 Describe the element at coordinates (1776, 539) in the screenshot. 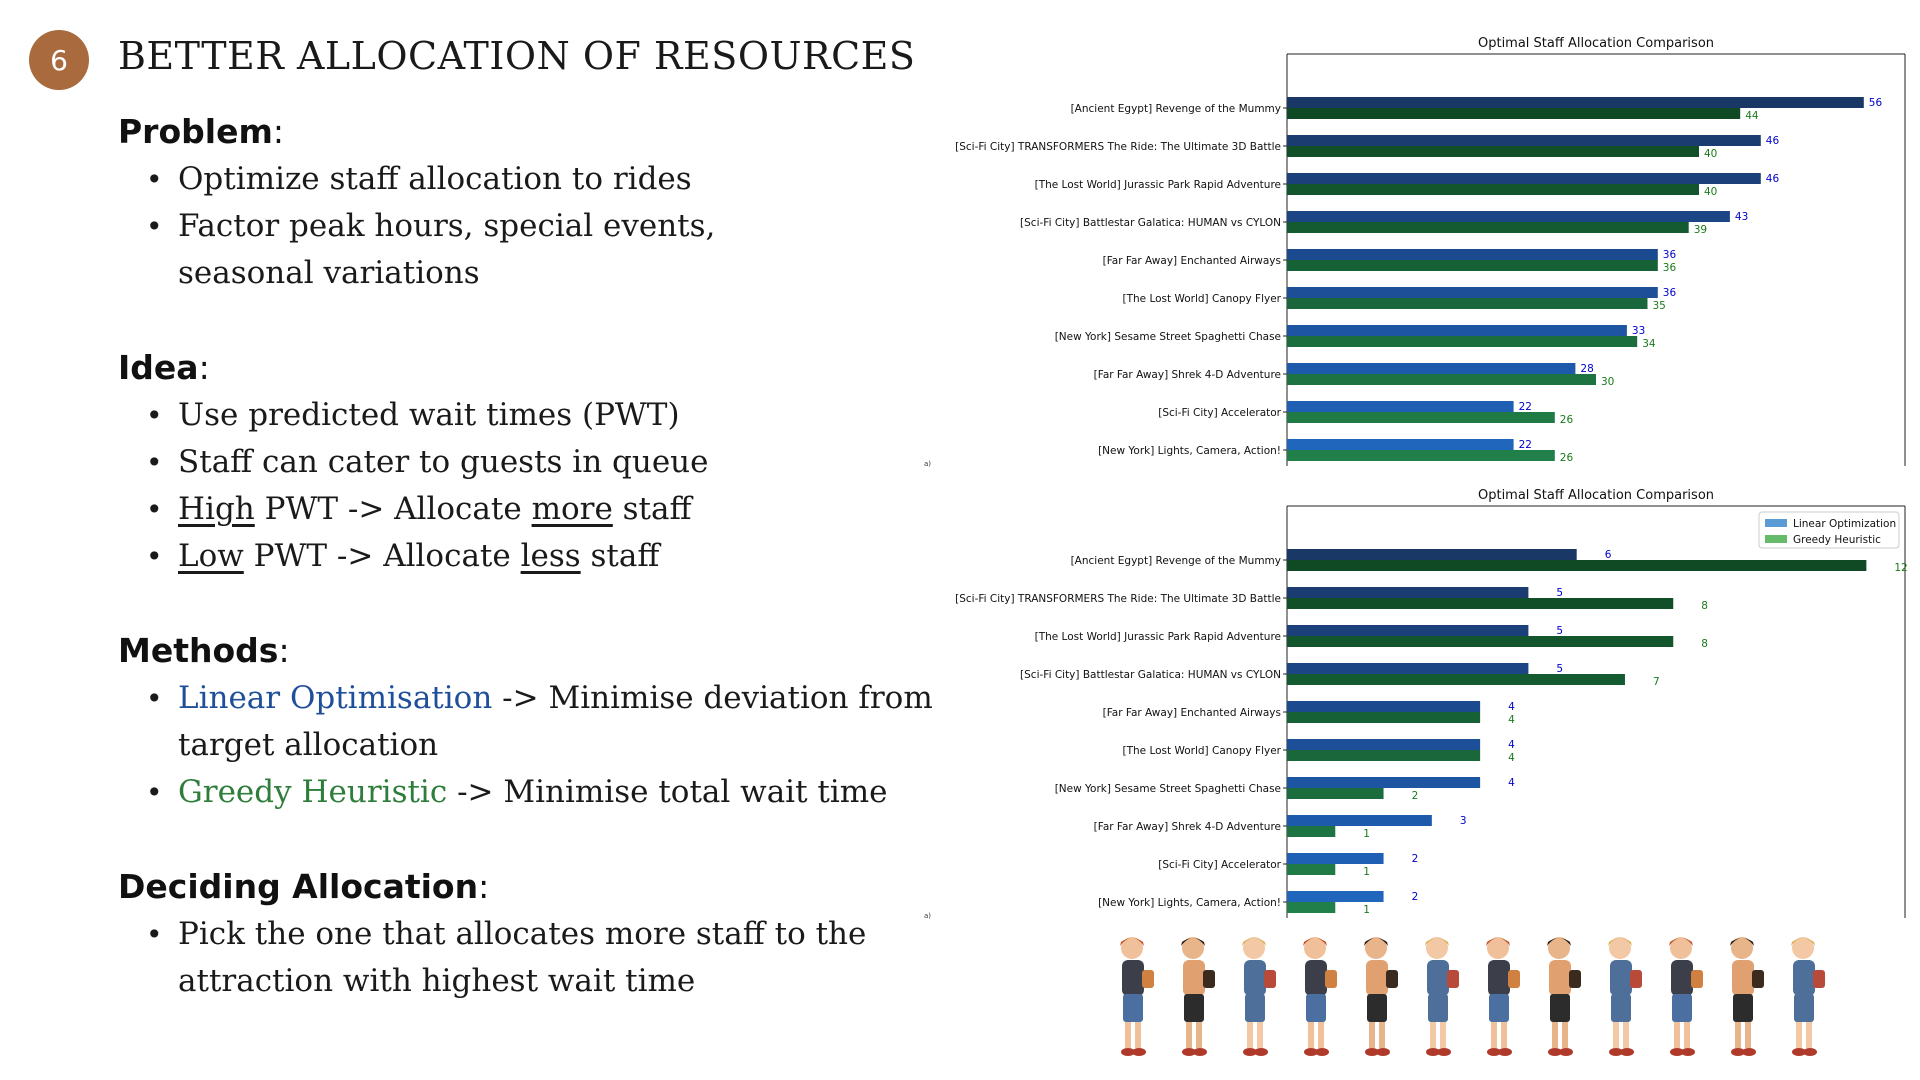

I see `legend-swatch-greedy` at that location.